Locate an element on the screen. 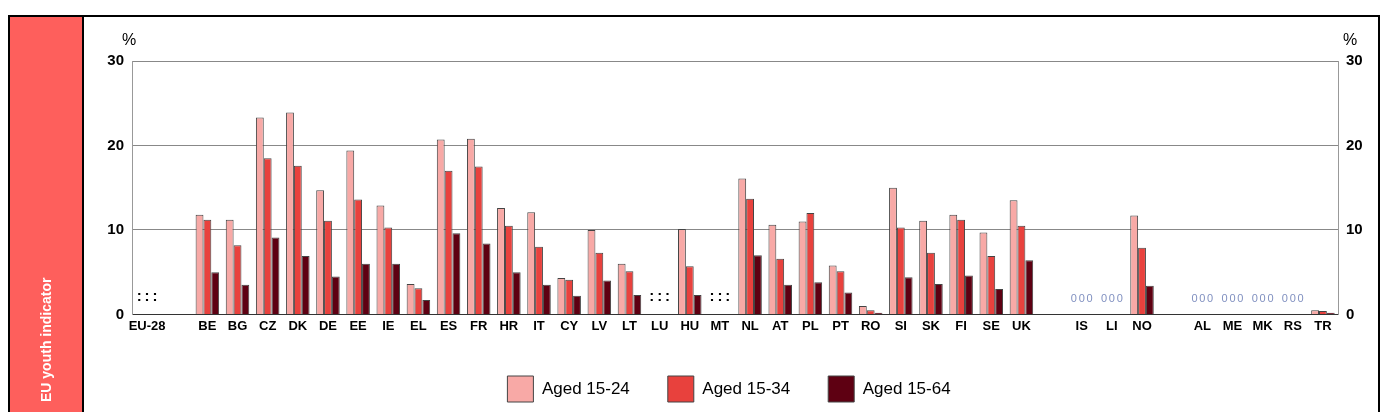 The height and width of the screenshot is (412, 1386). y-tick-label: 10 is located at coordinates (115, 229).